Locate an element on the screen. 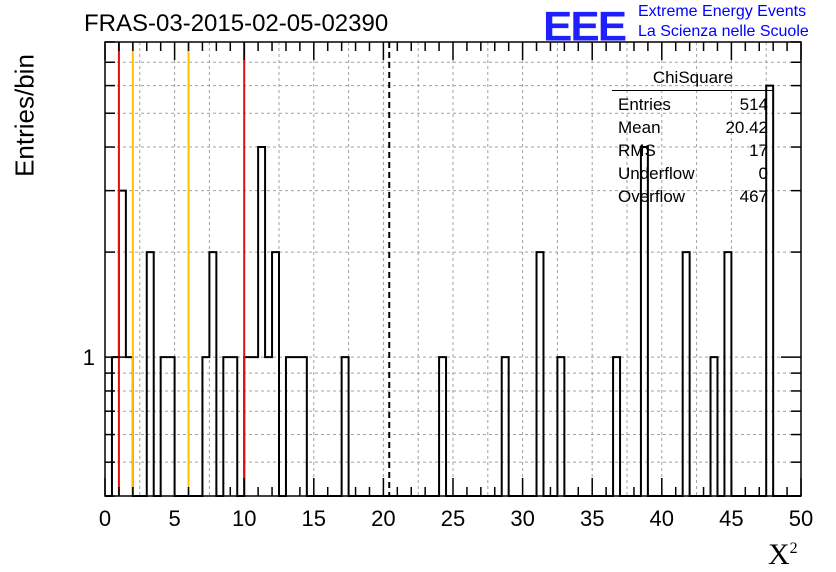 This screenshot has height=572, width=836. stats-value: 467 is located at coordinates (753, 196).